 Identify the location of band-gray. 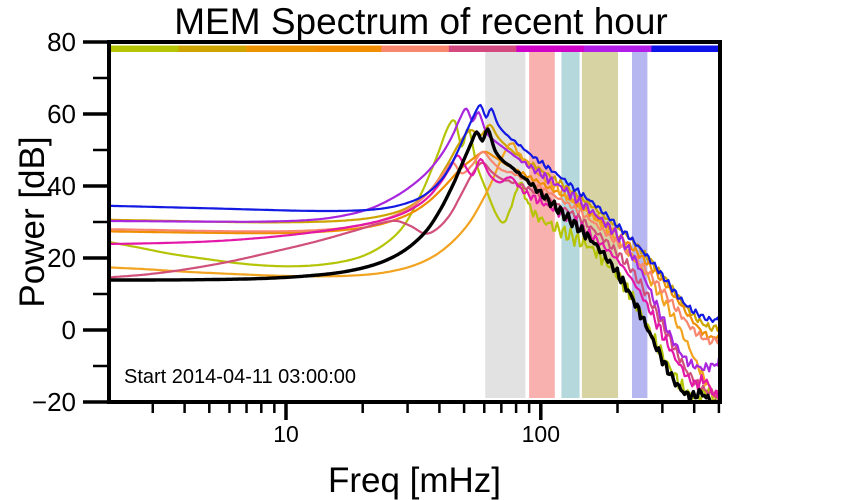
(505, 225).